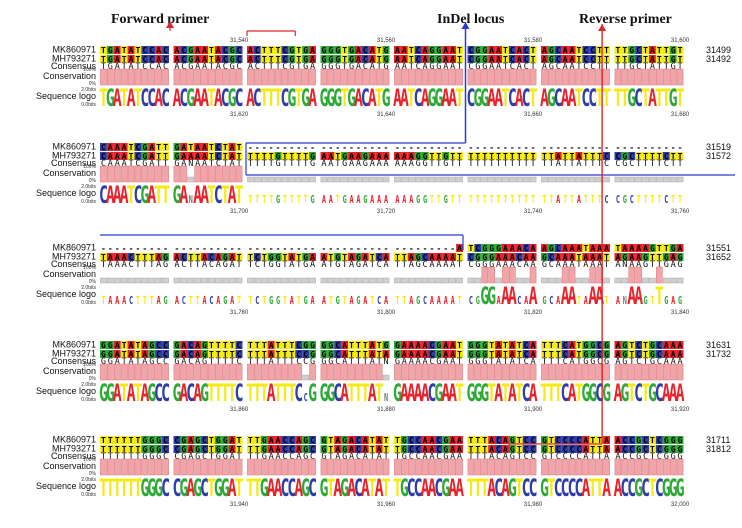 The image size is (742, 528). Describe the element at coordinates (103, 362) in the screenshot. I see `consensus-residue: G` at that location.